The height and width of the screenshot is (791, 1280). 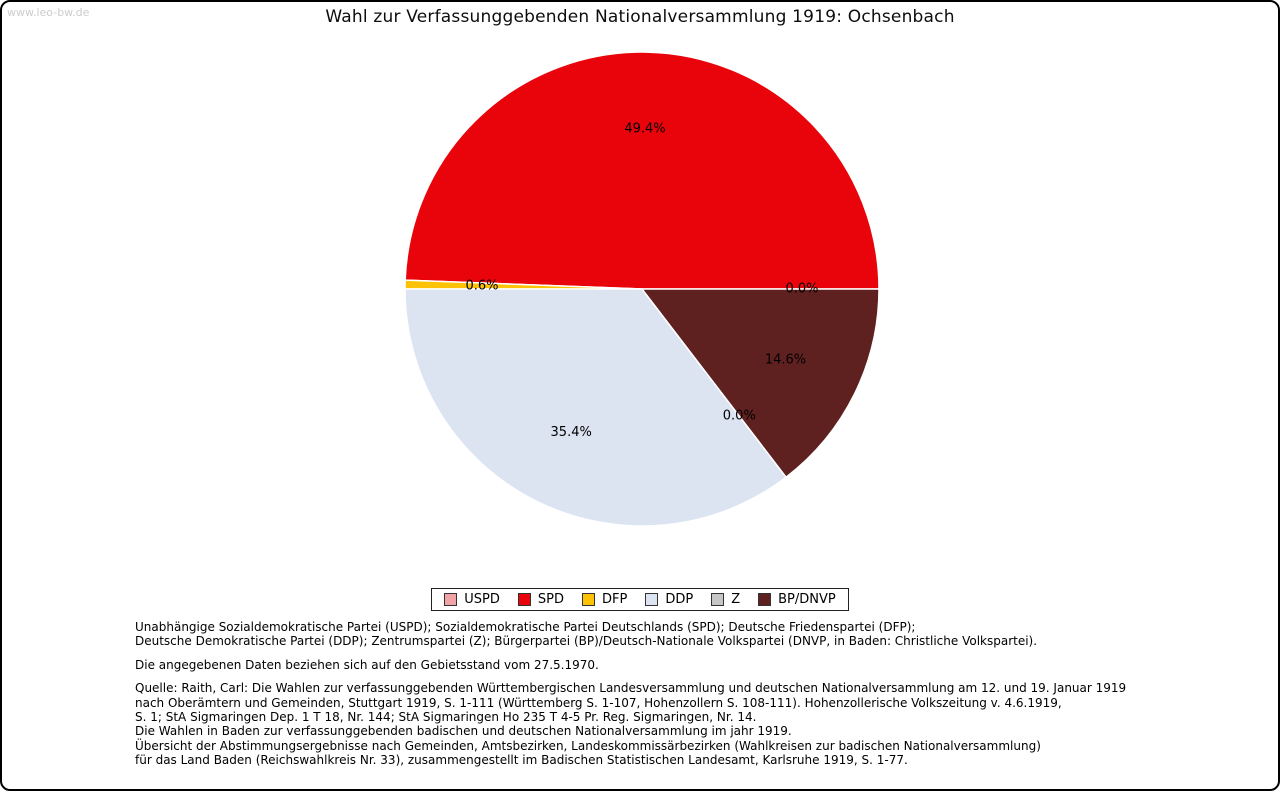 I want to click on legend-item-ddp: DDP, so click(x=669, y=599).